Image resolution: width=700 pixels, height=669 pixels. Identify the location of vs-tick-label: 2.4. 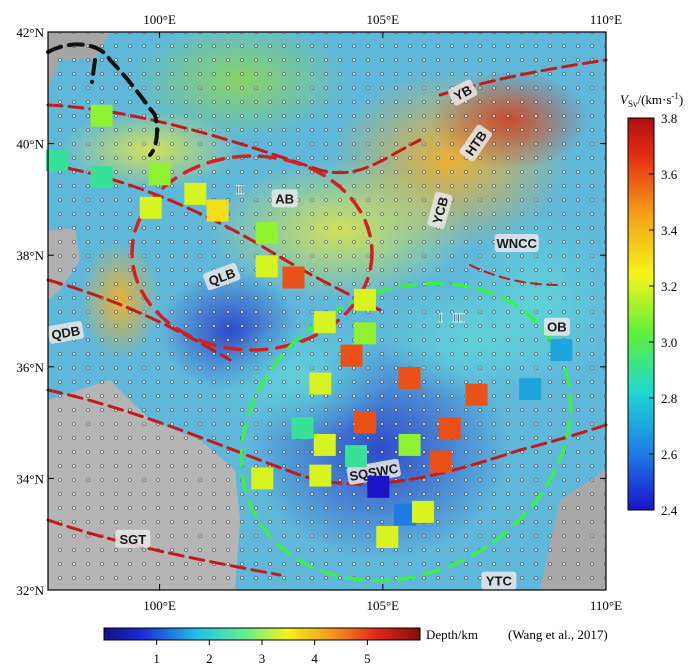
(669, 510).